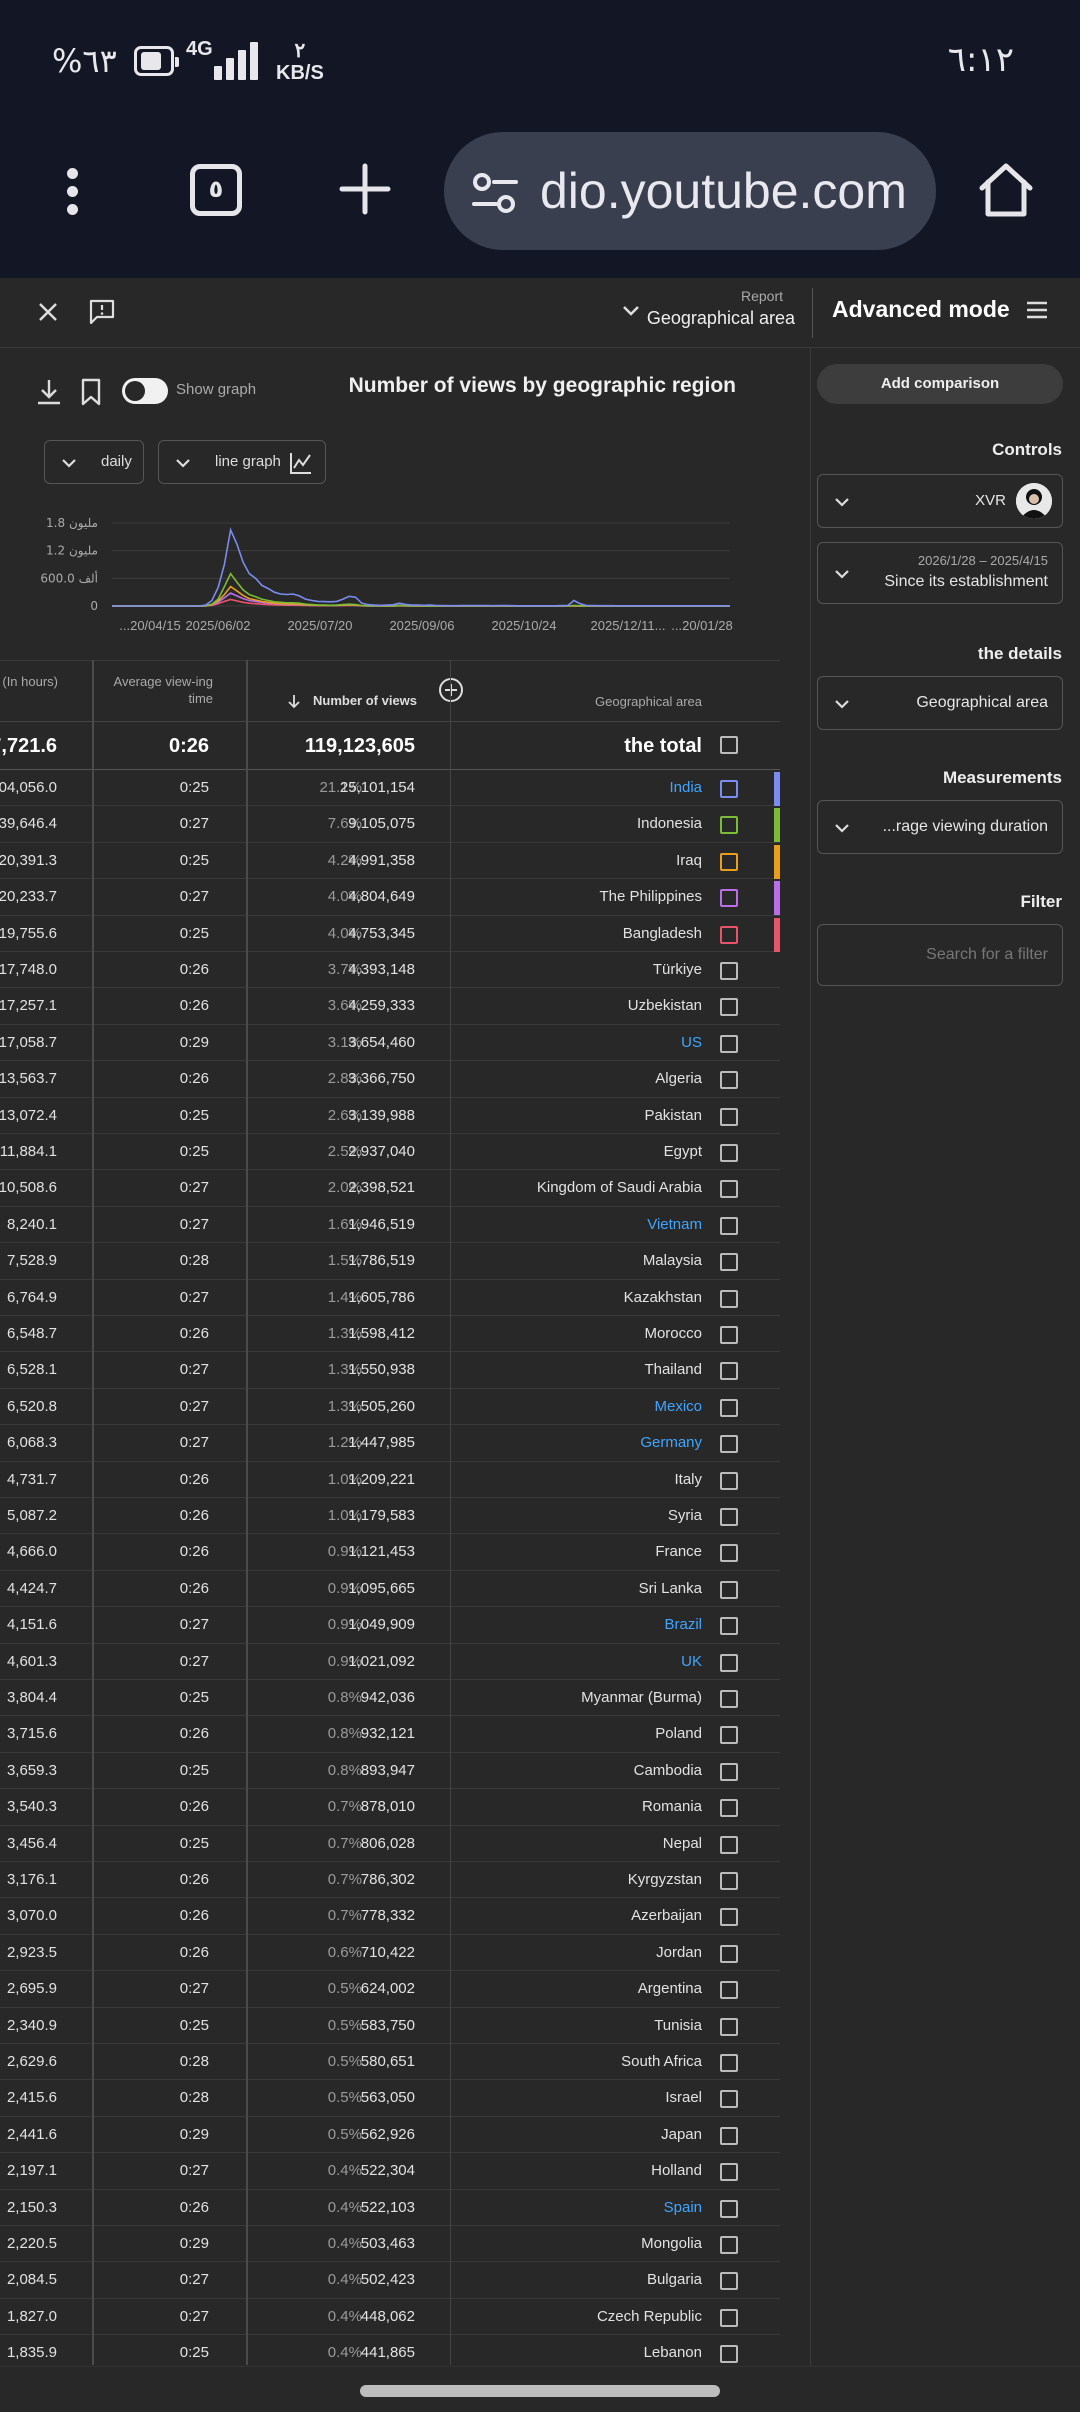 The height and width of the screenshot is (2412, 1080). Describe the element at coordinates (390, 2208) in the screenshot. I see `table-row: 2,150.3 0:26 0.4% 522,103 Spain` at that location.